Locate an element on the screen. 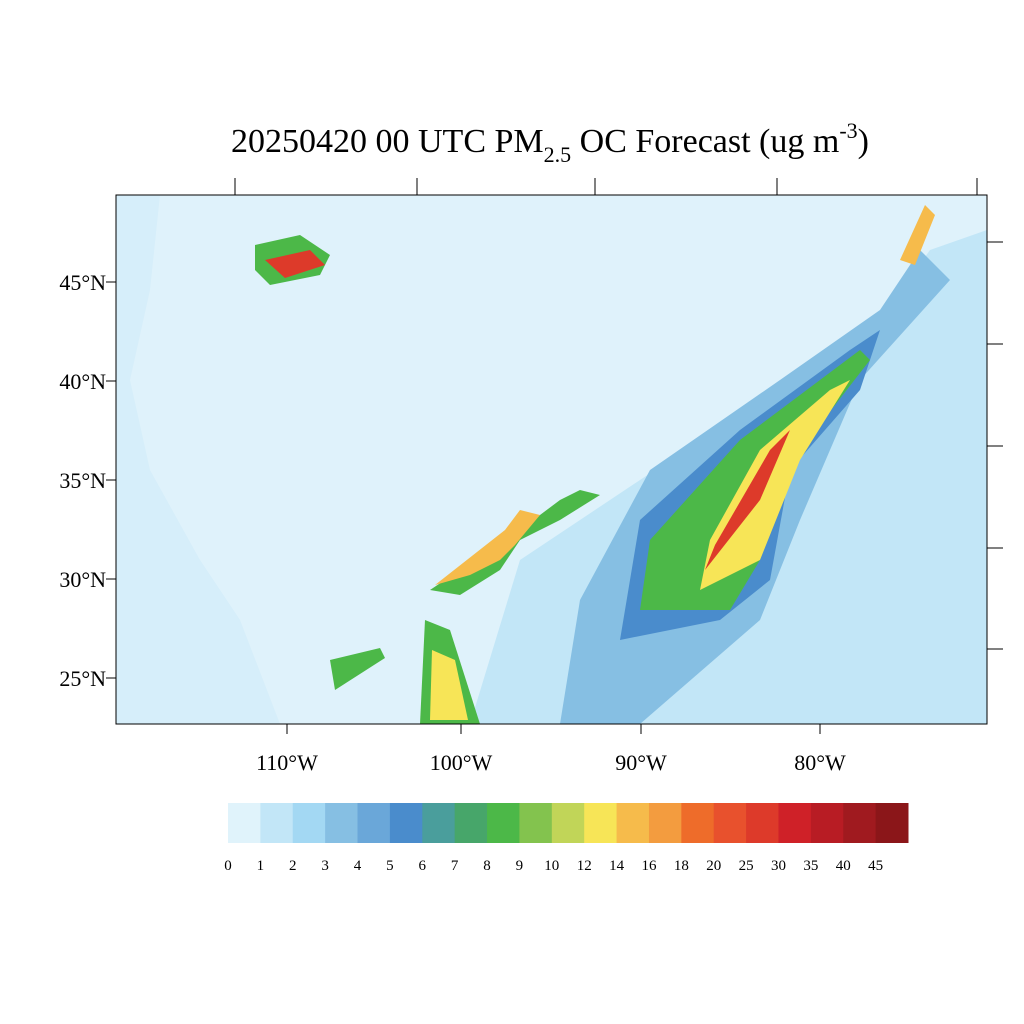  colorbar-label: 18 is located at coordinates (681, 866).